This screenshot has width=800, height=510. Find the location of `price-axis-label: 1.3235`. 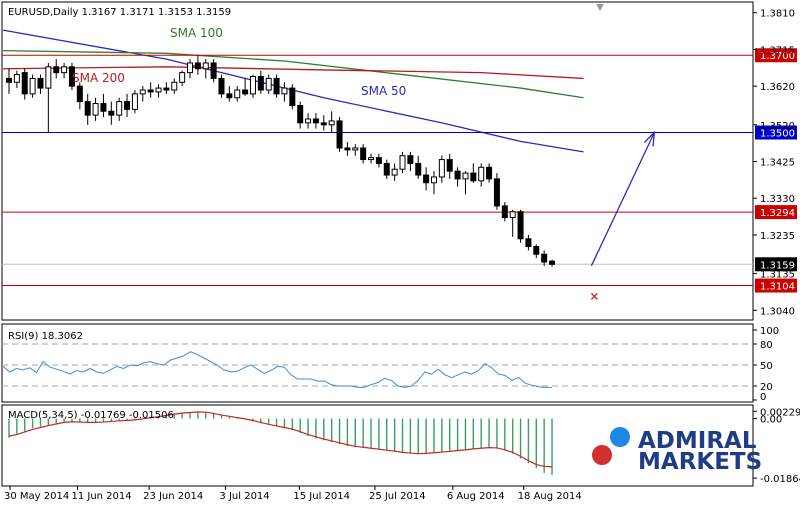

price-axis-label: 1.3235 is located at coordinates (777, 236).